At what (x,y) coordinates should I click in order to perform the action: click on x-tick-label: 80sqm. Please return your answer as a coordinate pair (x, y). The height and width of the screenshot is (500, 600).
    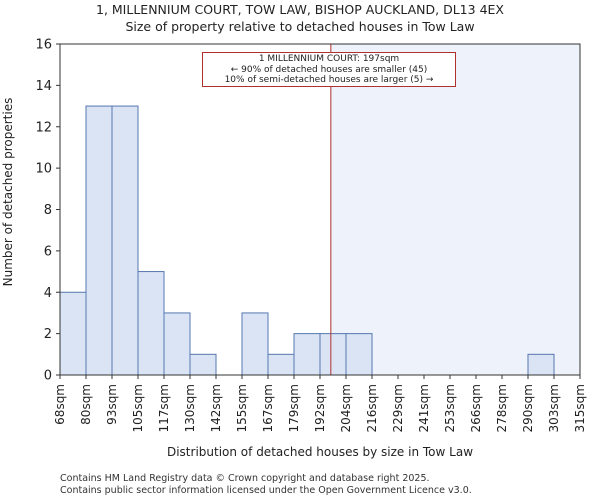
    Looking at the image, I should click on (86, 404).